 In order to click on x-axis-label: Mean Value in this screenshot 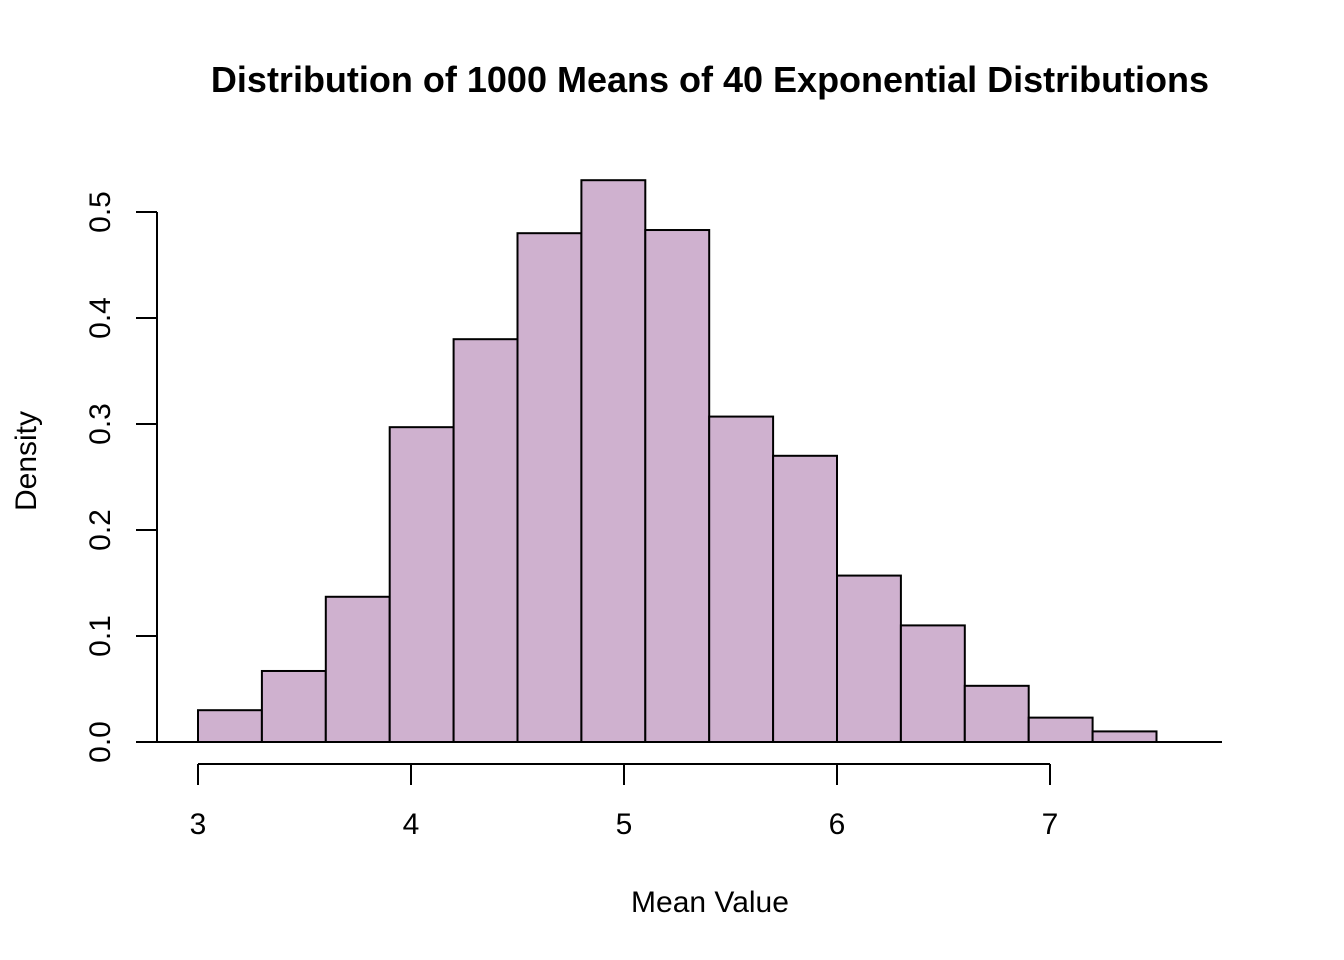, I will do `click(710, 902)`.